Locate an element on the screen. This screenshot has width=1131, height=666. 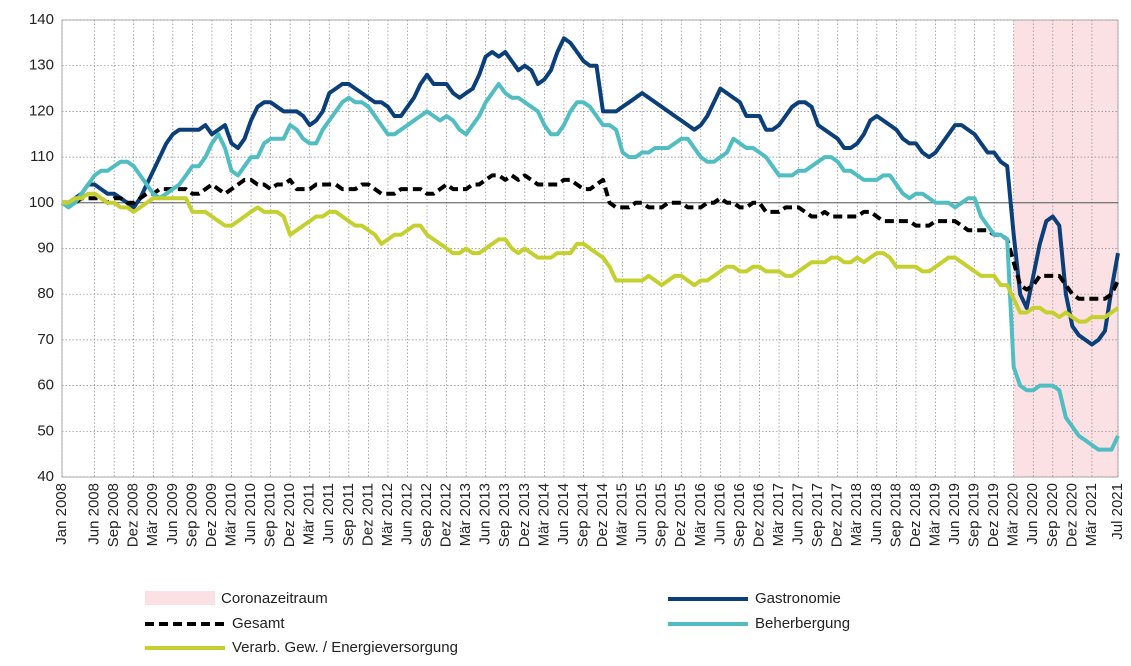
x-tick-label: Jun 2017 is located at coordinates (798, 514).